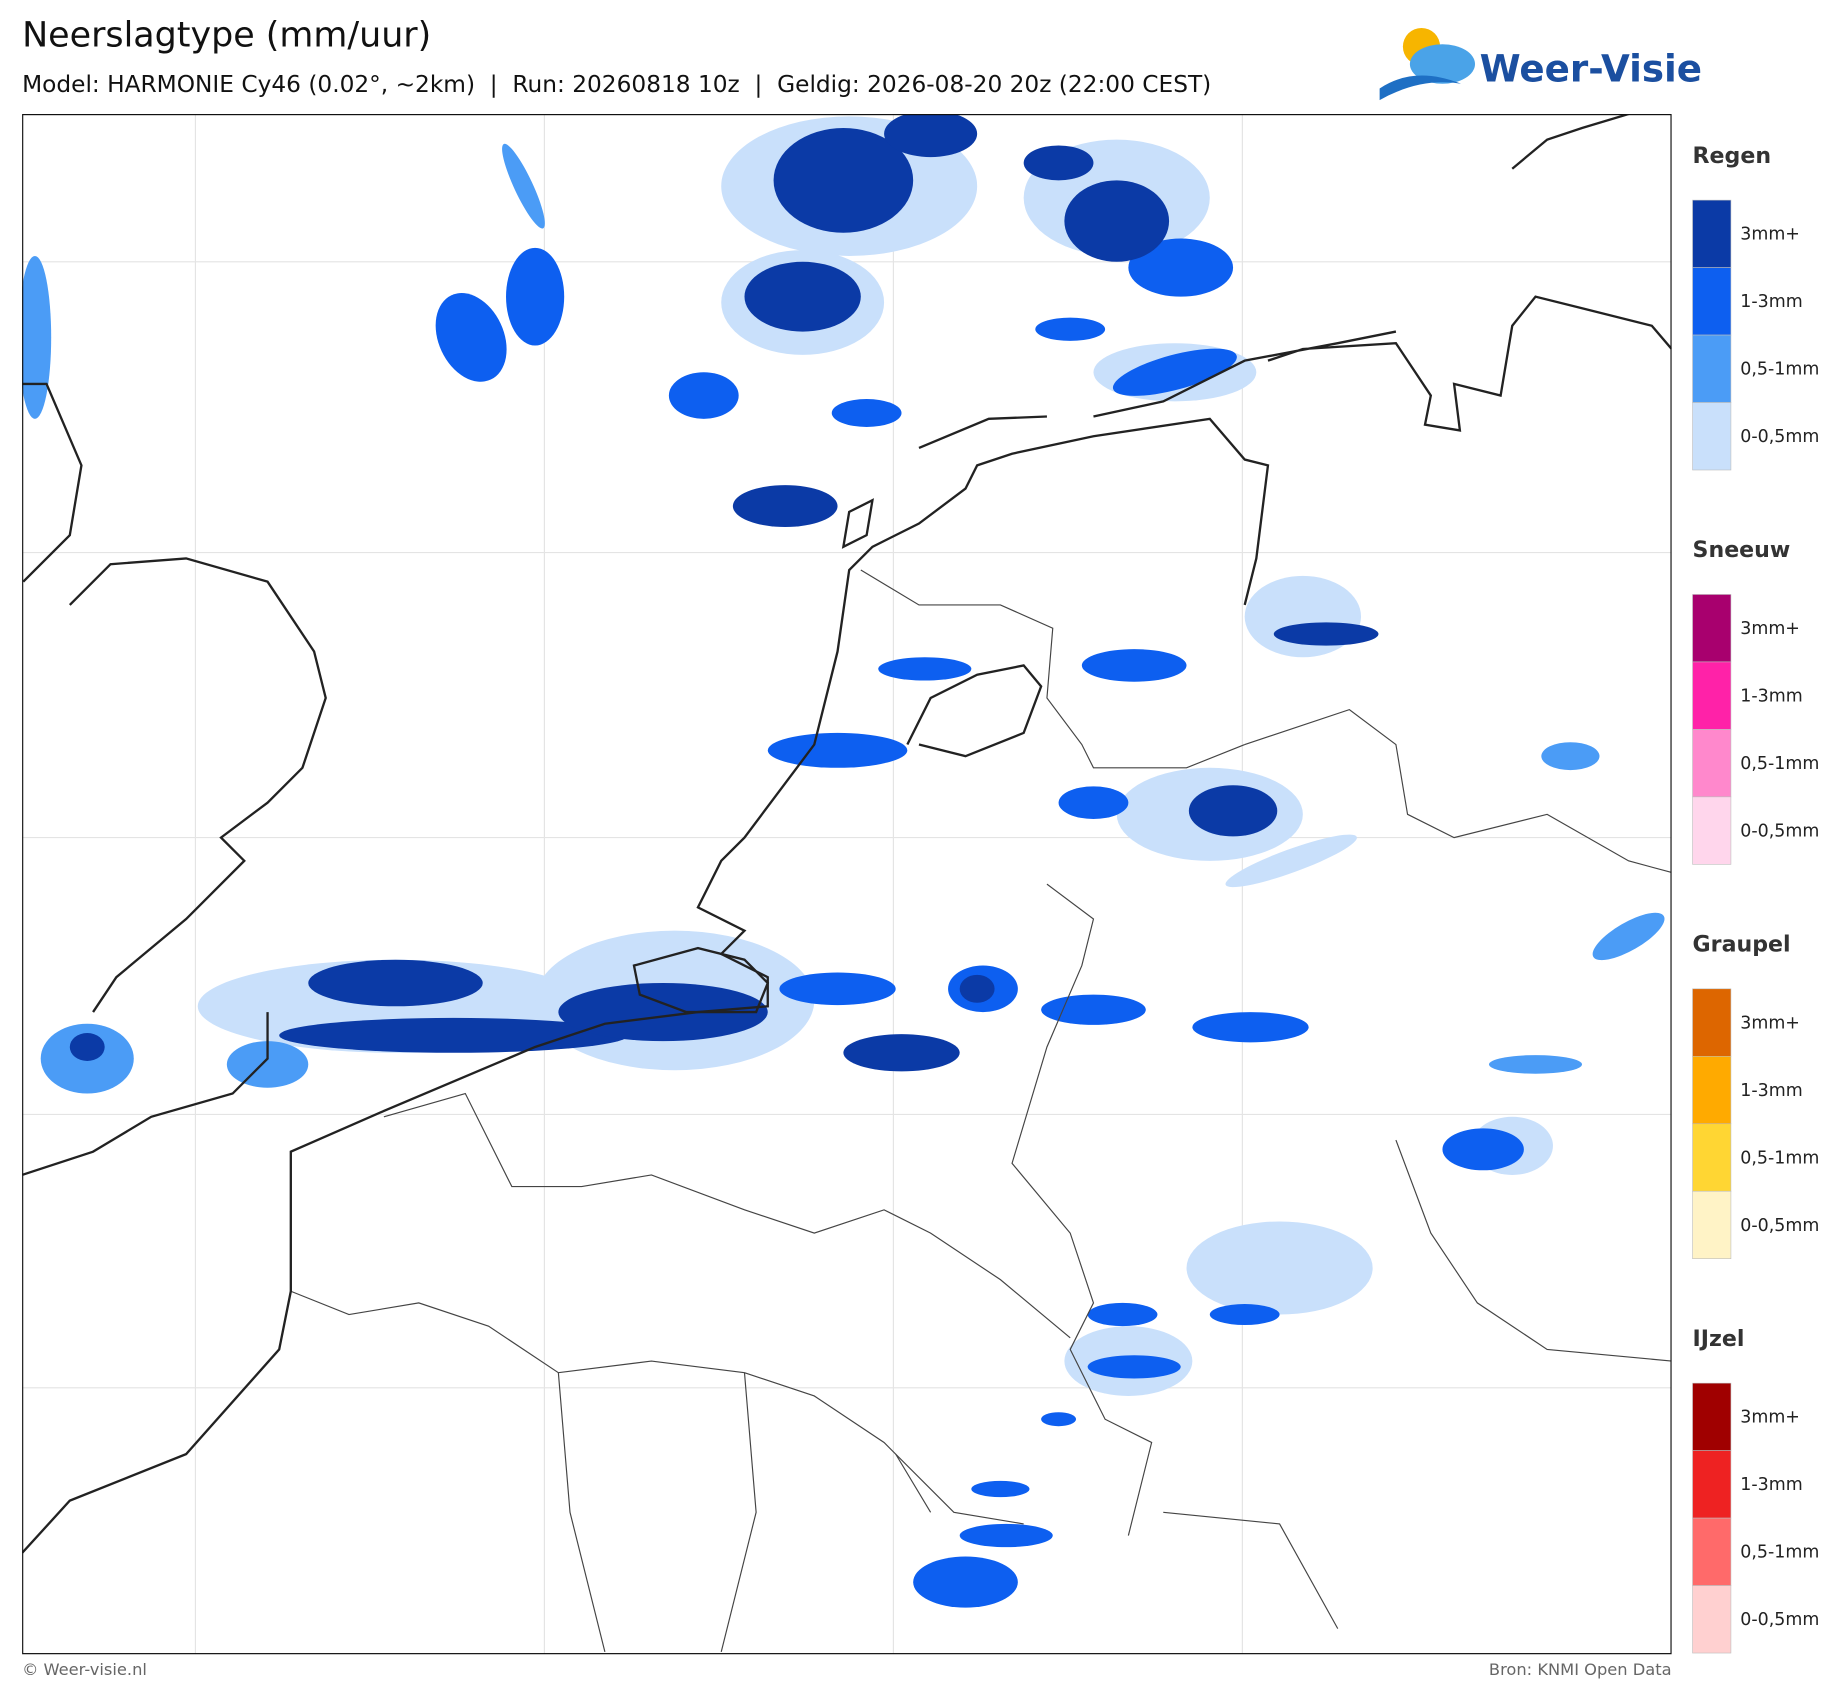 Image resolution: width=1824 pixels, height=1681 pixels. What do you see at coordinates (1591, 68) in the screenshot?
I see `logo-text: Weer-Visie` at bounding box center [1591, 68].